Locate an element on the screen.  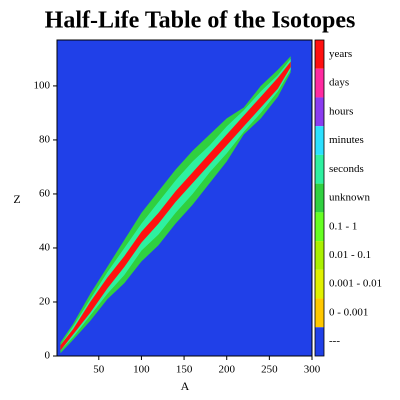
y-axis-label: Z is located at coordinates (16, 199).